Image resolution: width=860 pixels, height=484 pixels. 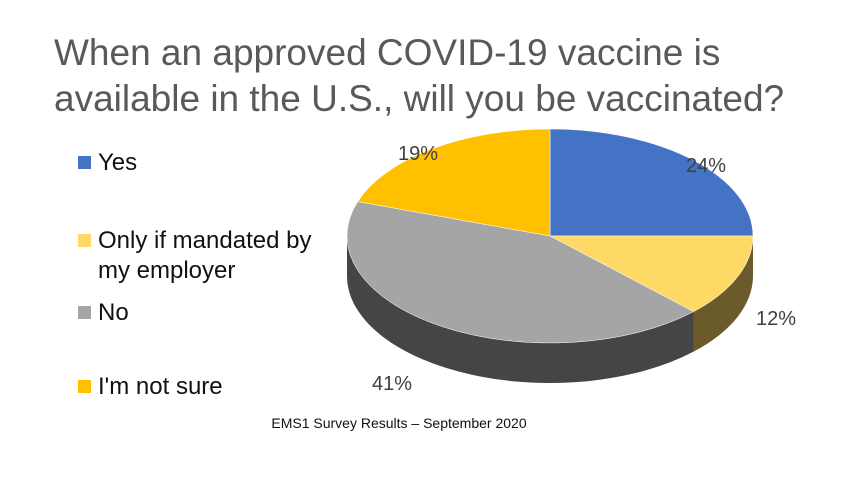 What do you see at coordinates (418, 154) in the screenshot?
I see `data-label-not-sure: 19%` at bounding box center [418, 154].